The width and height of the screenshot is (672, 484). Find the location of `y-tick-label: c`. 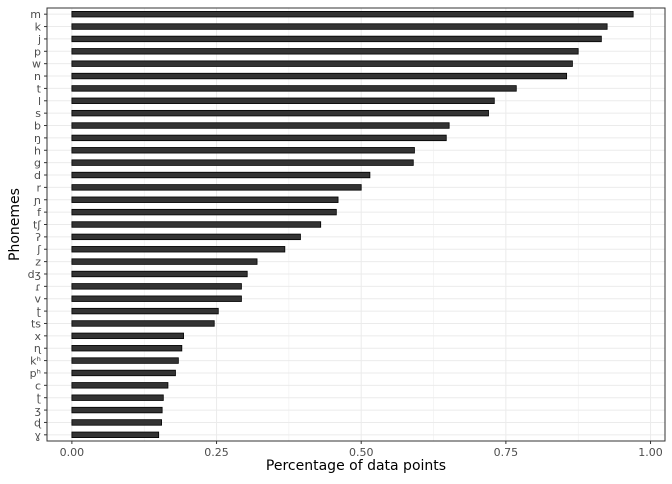

y-tick-label: c is located at coordinates (38, 385).